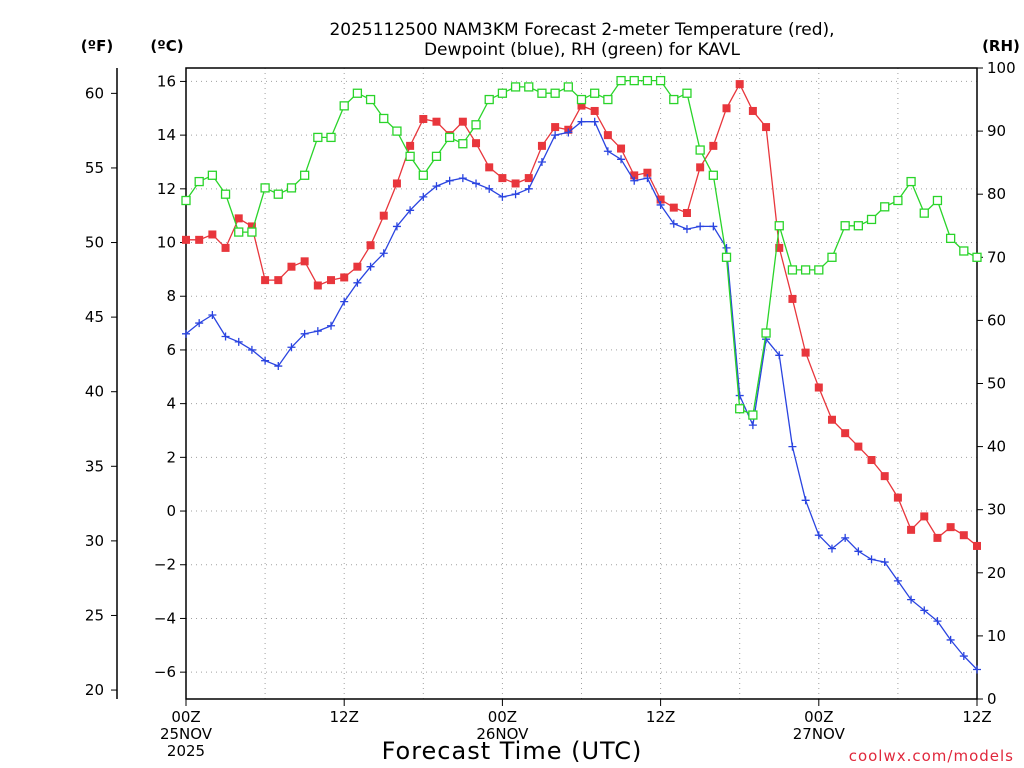 The width and height of the screenshot is (1024, 768). I want to click on fahrenheit-unit-label: (ºF), so click(97, 46).